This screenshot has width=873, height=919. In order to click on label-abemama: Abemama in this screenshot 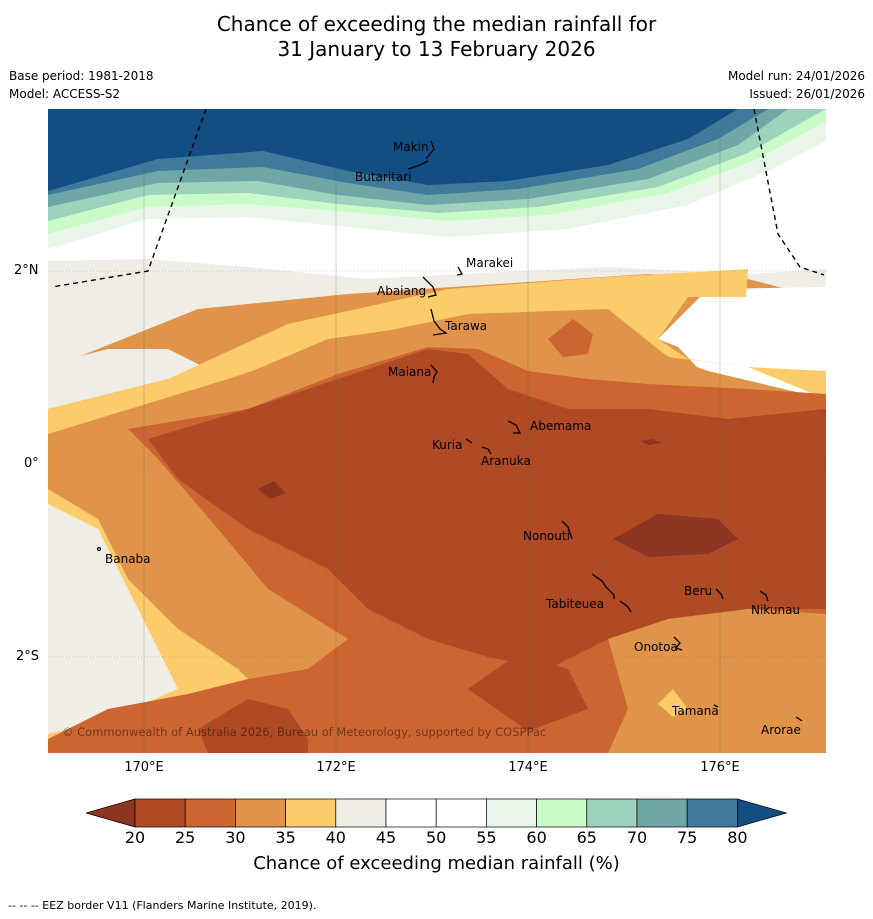, I will do `click(560, 426)`.